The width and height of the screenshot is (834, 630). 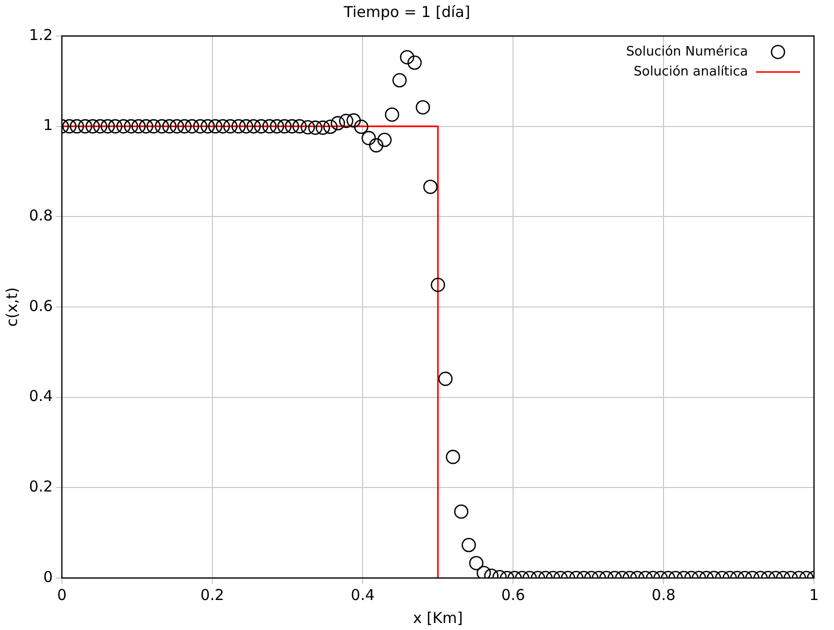 What do you see at coordinates (687, 52) in the screenshot?
I see `legend-label: Solución Numérica` at bounding box center [687, 52].